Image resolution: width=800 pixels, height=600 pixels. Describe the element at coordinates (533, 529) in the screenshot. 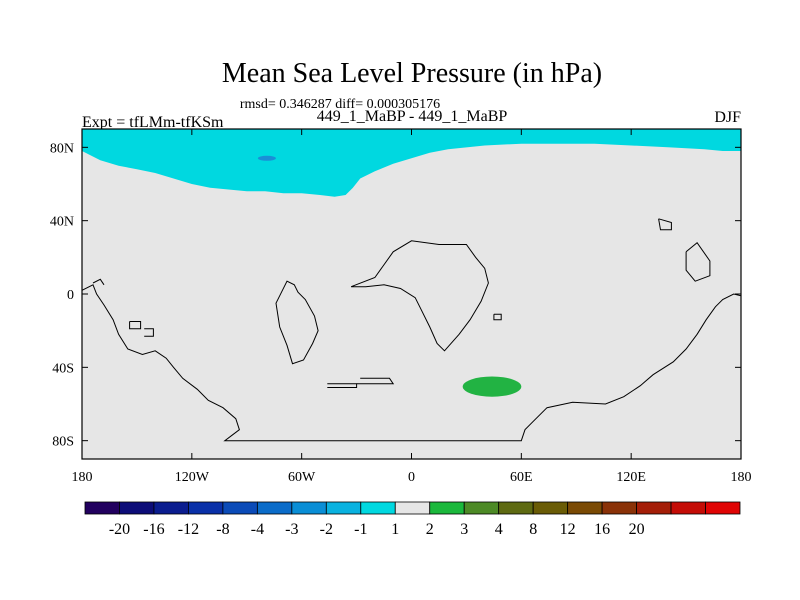

I see `colorbar-label: 8` at that location.